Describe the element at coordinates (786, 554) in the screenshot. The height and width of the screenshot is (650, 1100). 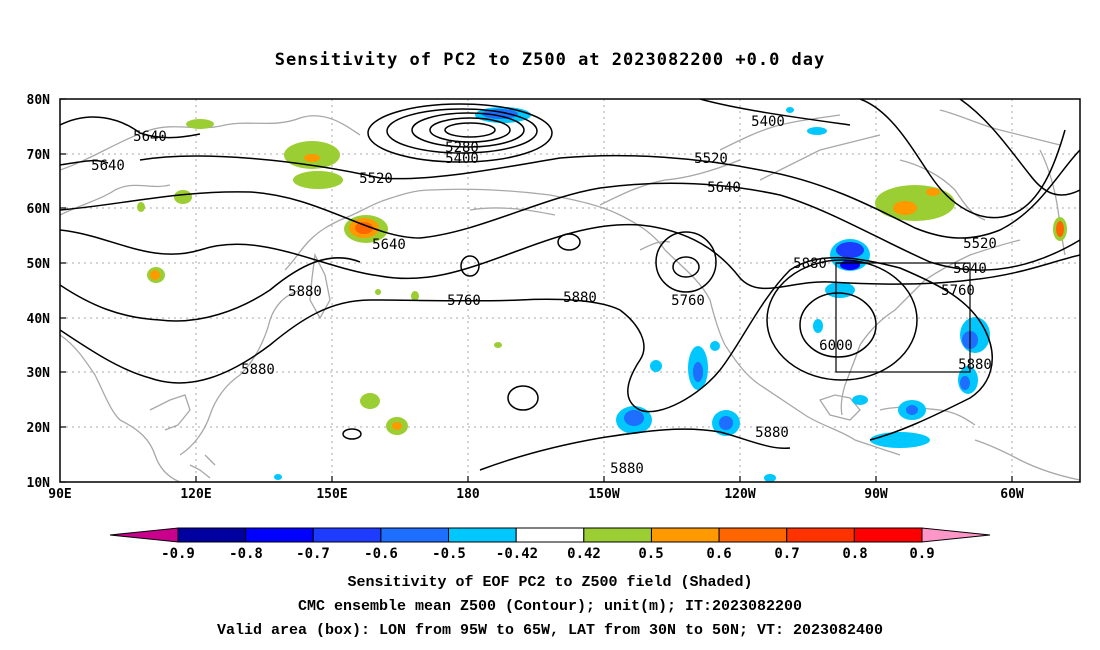
I see `colorbar-label: 0.7` at that location.